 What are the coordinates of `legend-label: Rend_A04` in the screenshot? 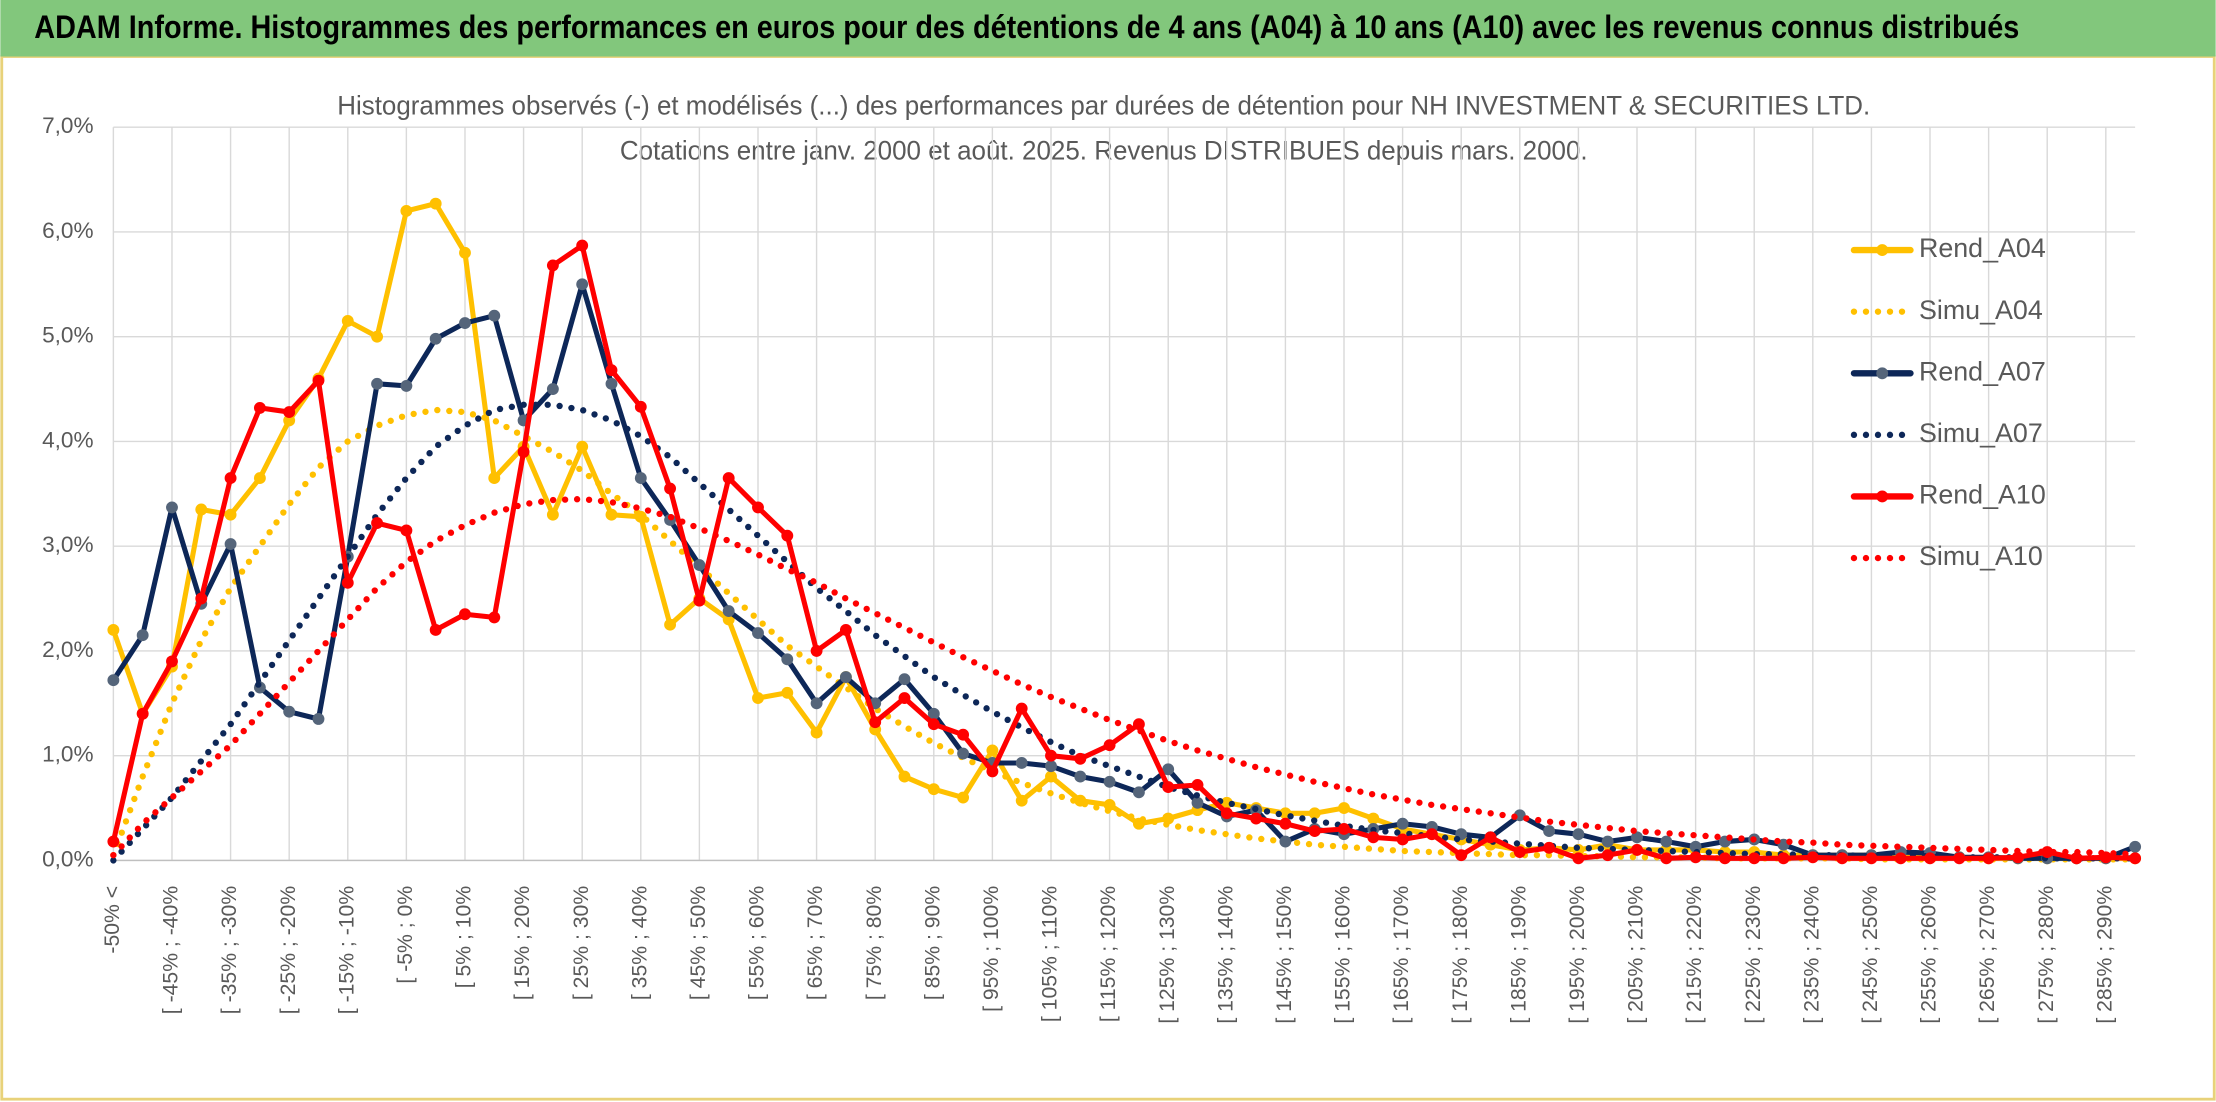 It's located at (1982, 248).